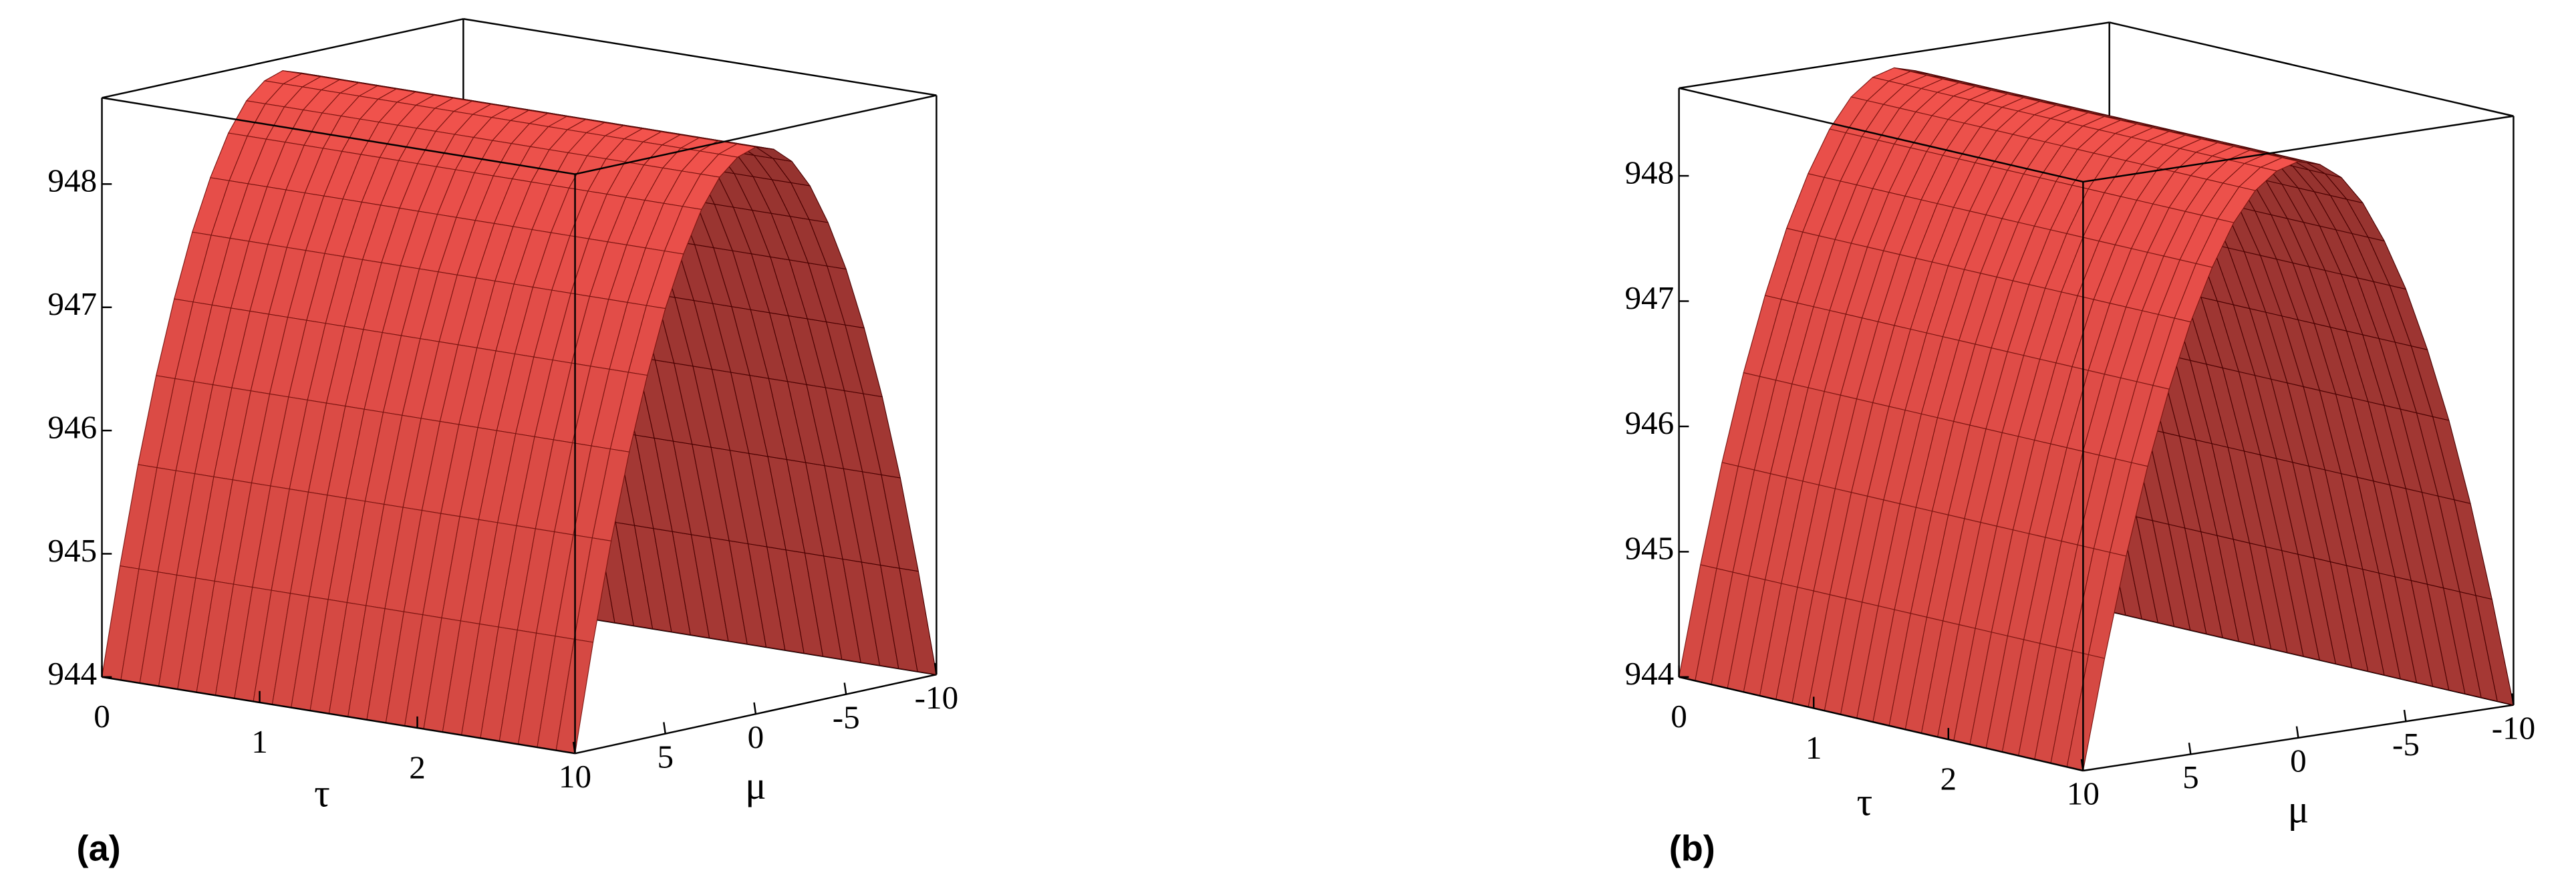  What do you see at coordinates (99, 849) in the screenshot?
I see `panel-label: (a)` at bounding box center [99, 849].